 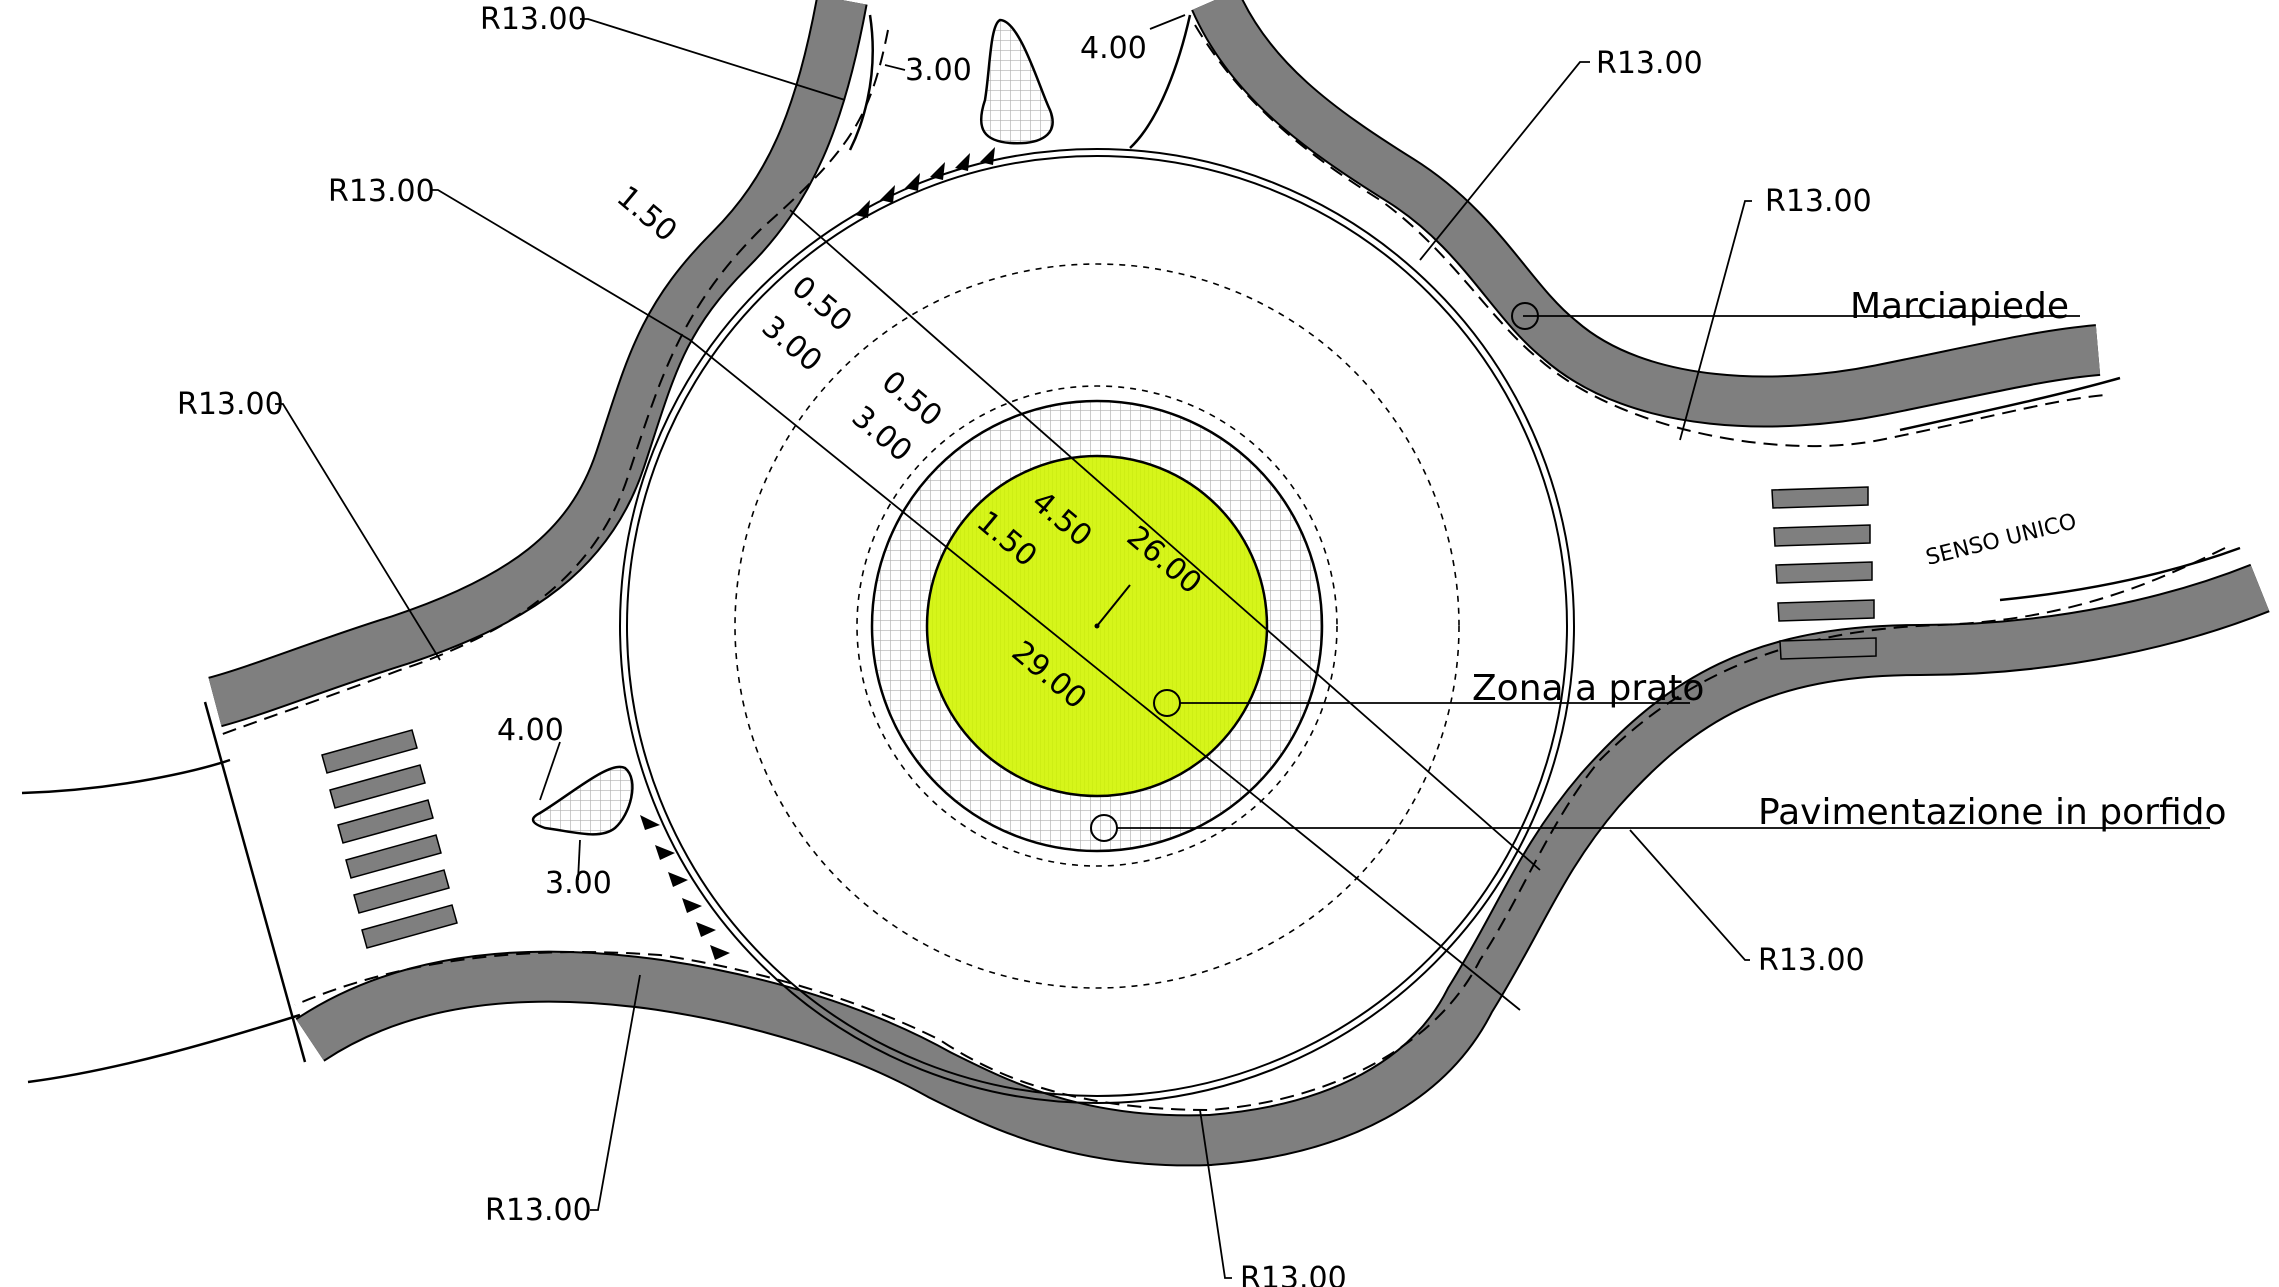 I want to click on callout-sidewalk: Marciapiede, so click(x=1959, y=306).